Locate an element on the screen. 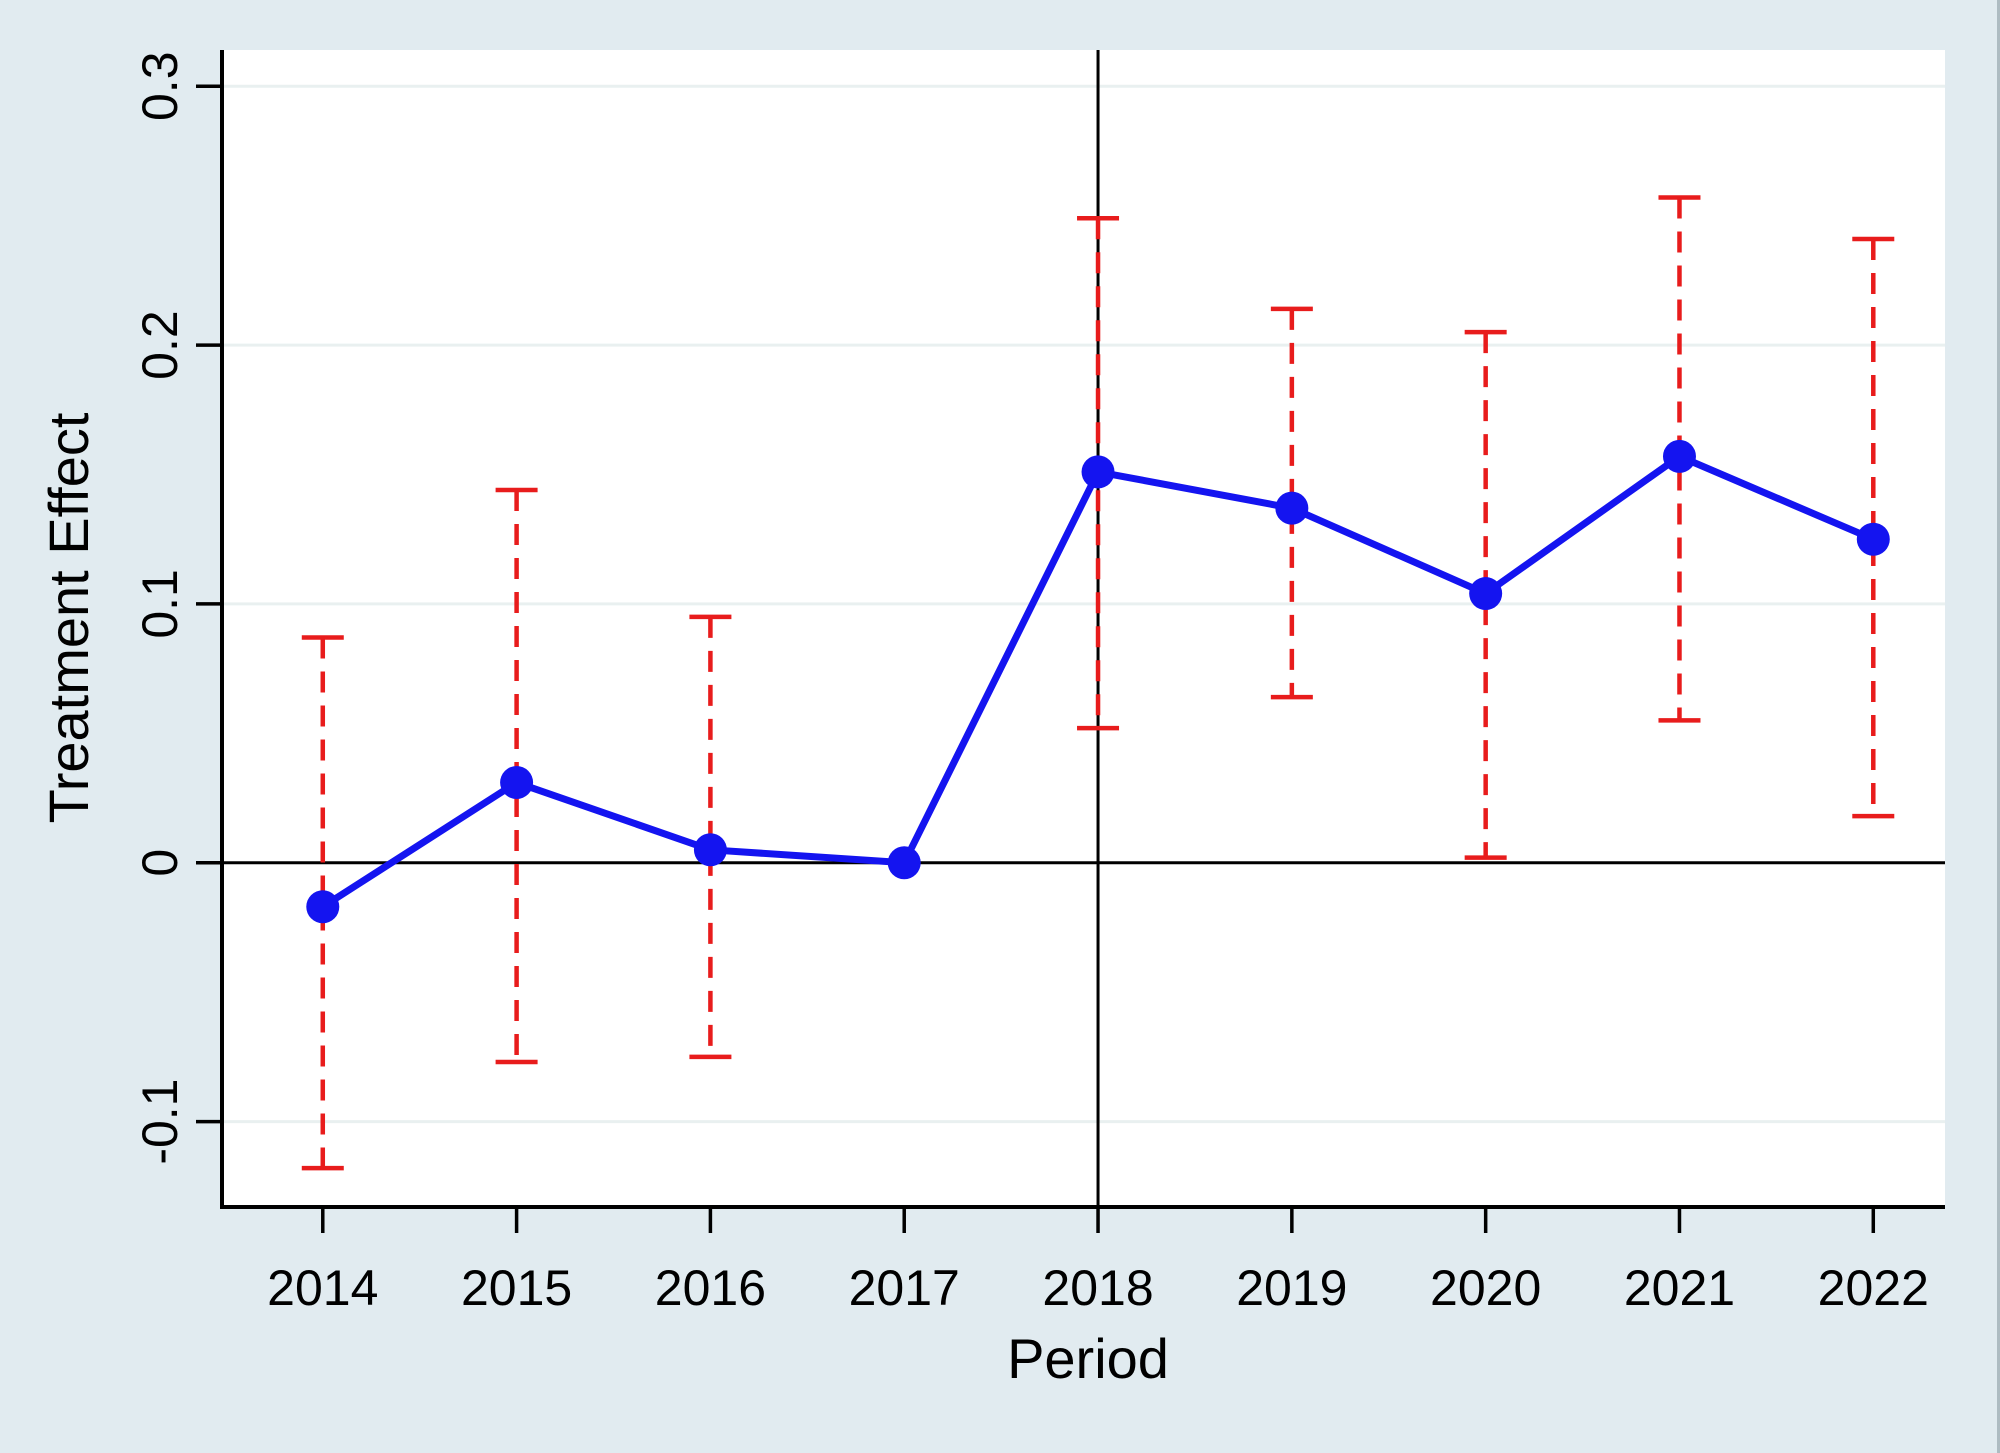 This screenshot has height=1453, width=2000. y-tick-label: 0.2 is located at coordinates (160, 345).